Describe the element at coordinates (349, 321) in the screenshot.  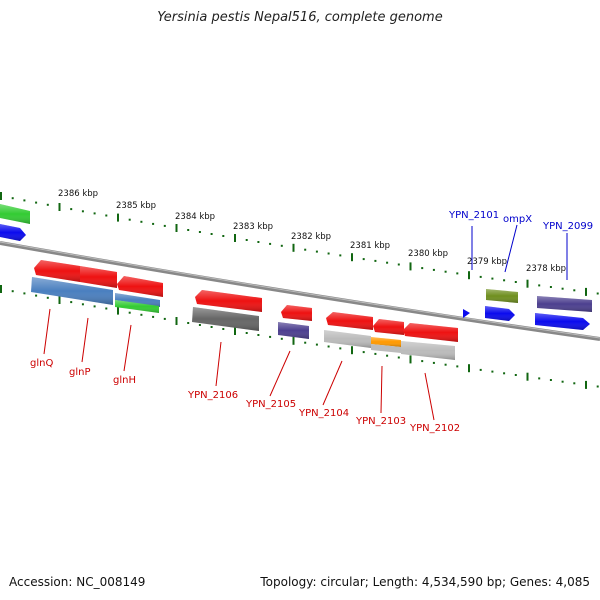
I see `gene-ypn2104-red` at that location.